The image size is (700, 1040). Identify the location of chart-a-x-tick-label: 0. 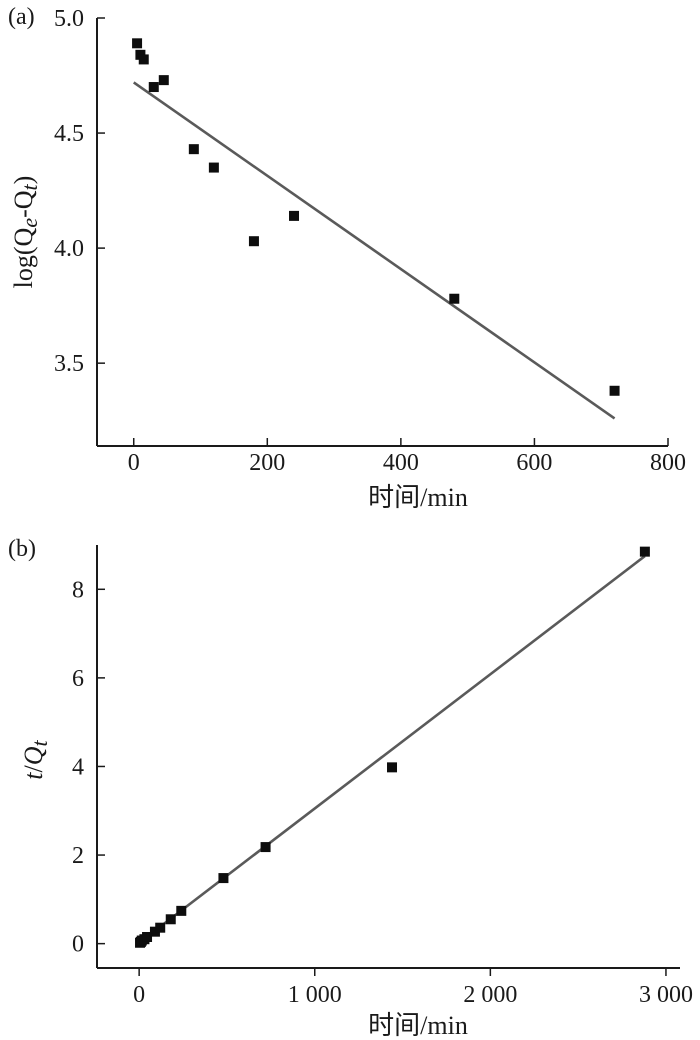
(134, 463).